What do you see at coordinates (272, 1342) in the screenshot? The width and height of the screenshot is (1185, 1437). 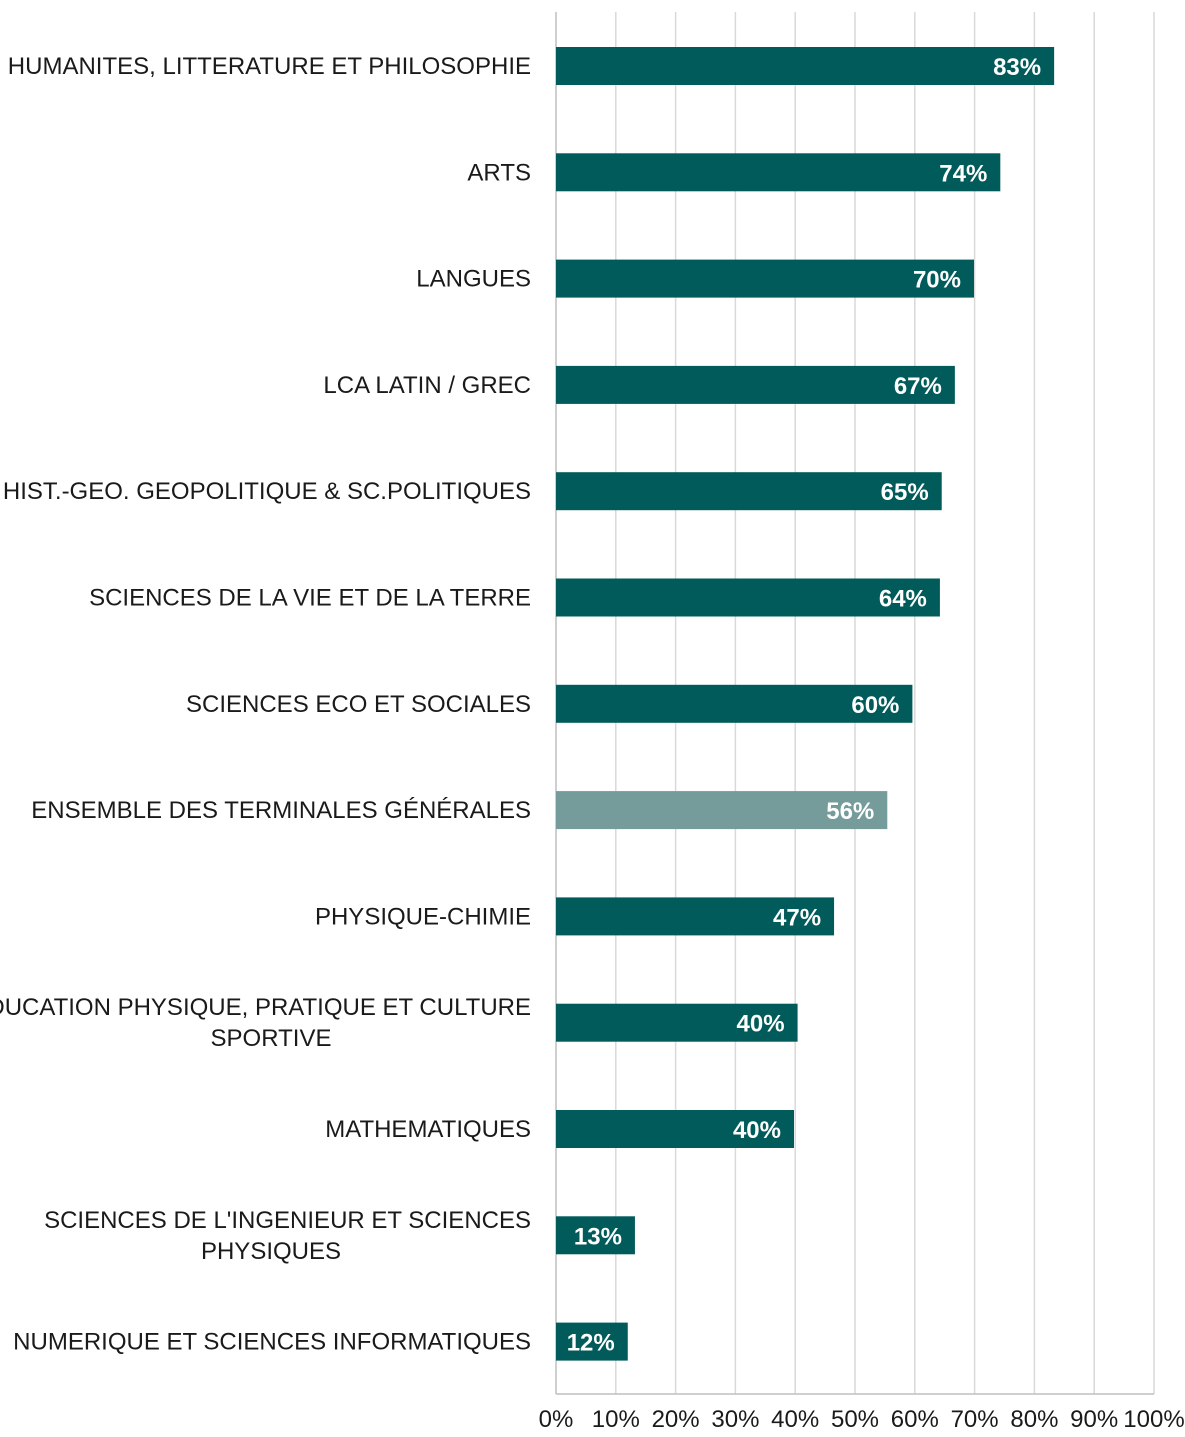 I see `category-label: NUMERIQUE ET SCIENCES INFORMATIQUES` at bounding box center [272, 1342].